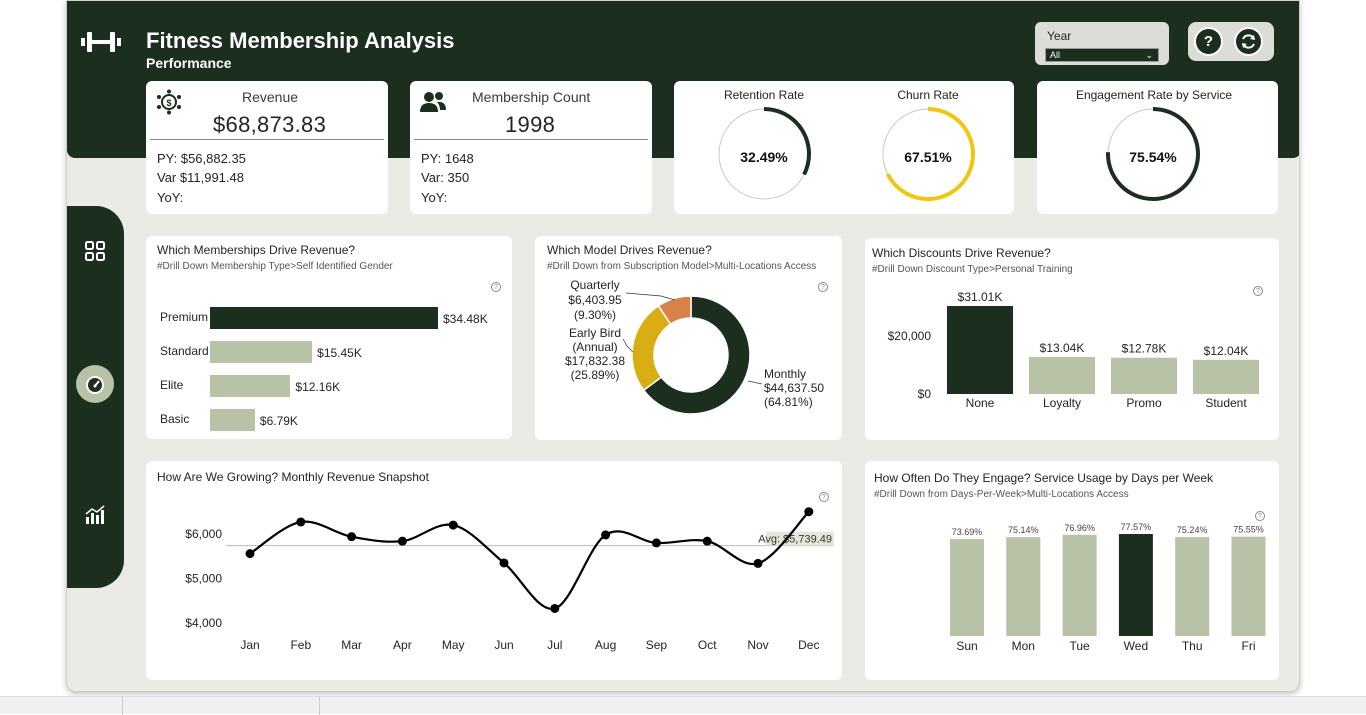  What do you see at coordinates (529, 560) in the screenshot?
I see `revenue-line` at bounding box center [529, 560].